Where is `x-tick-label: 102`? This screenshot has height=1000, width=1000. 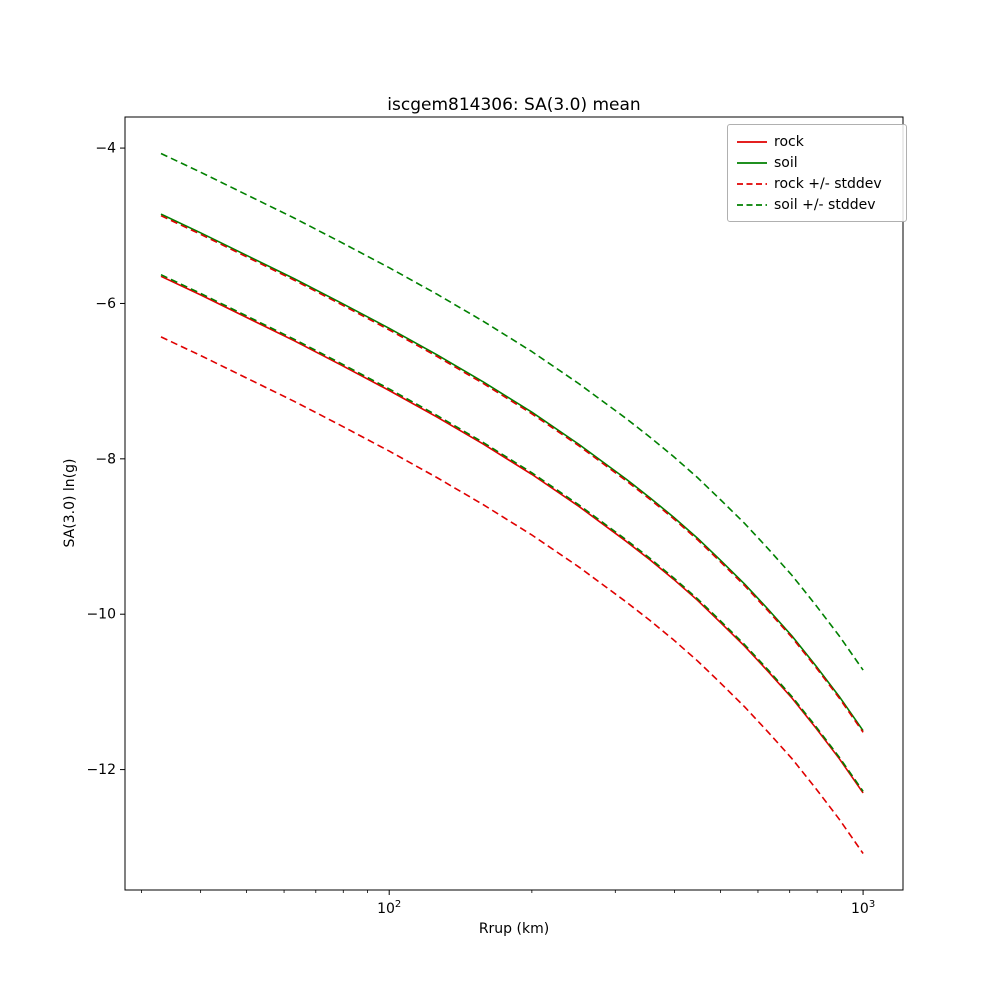
x-tick-label: 102 is located at coordinates (389, 908).